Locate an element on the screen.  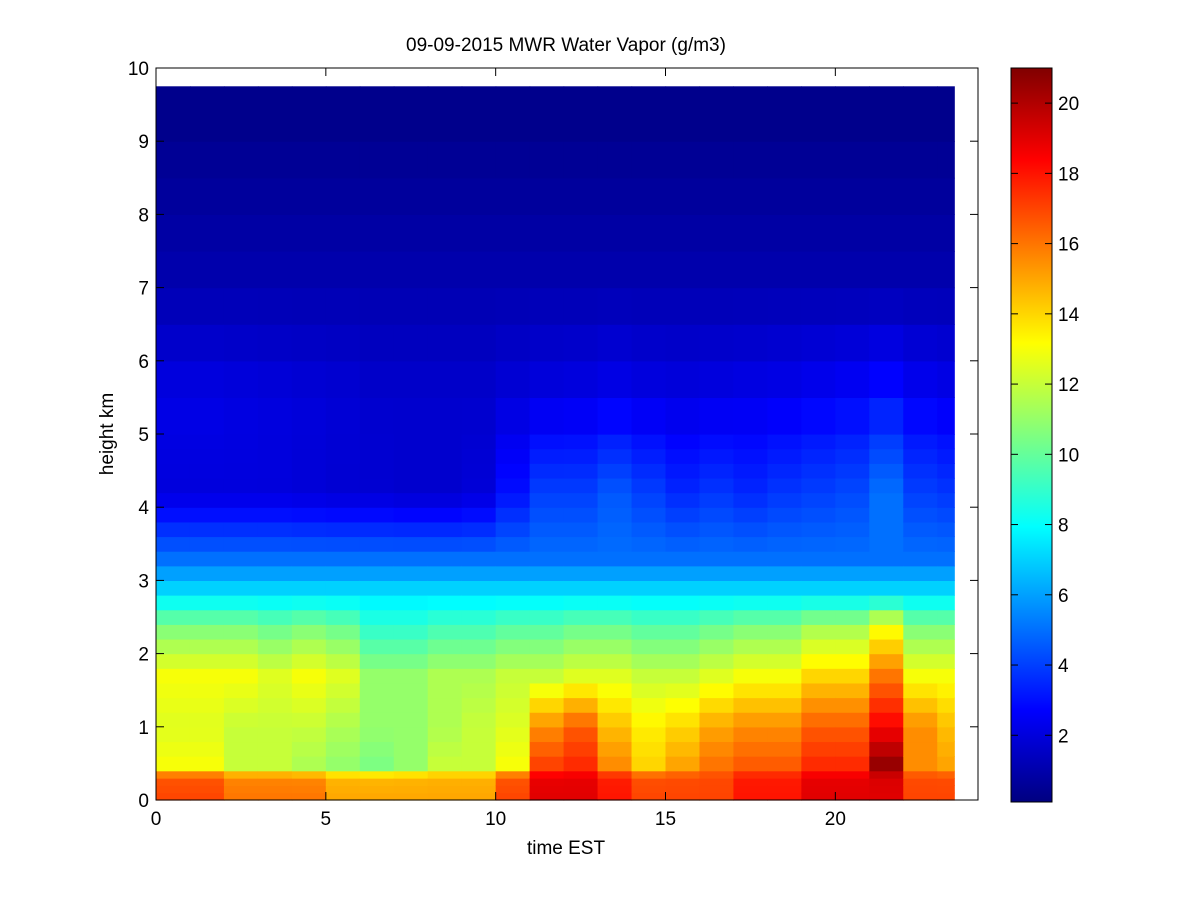
colorbar-tick-label: 6 is located at coordinates (1063, 596).